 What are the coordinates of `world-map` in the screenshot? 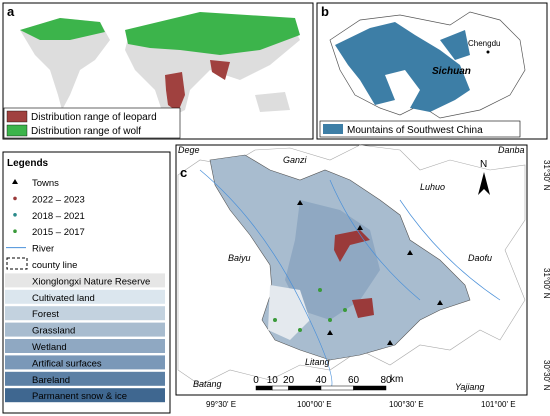 It's located at (160, 66).